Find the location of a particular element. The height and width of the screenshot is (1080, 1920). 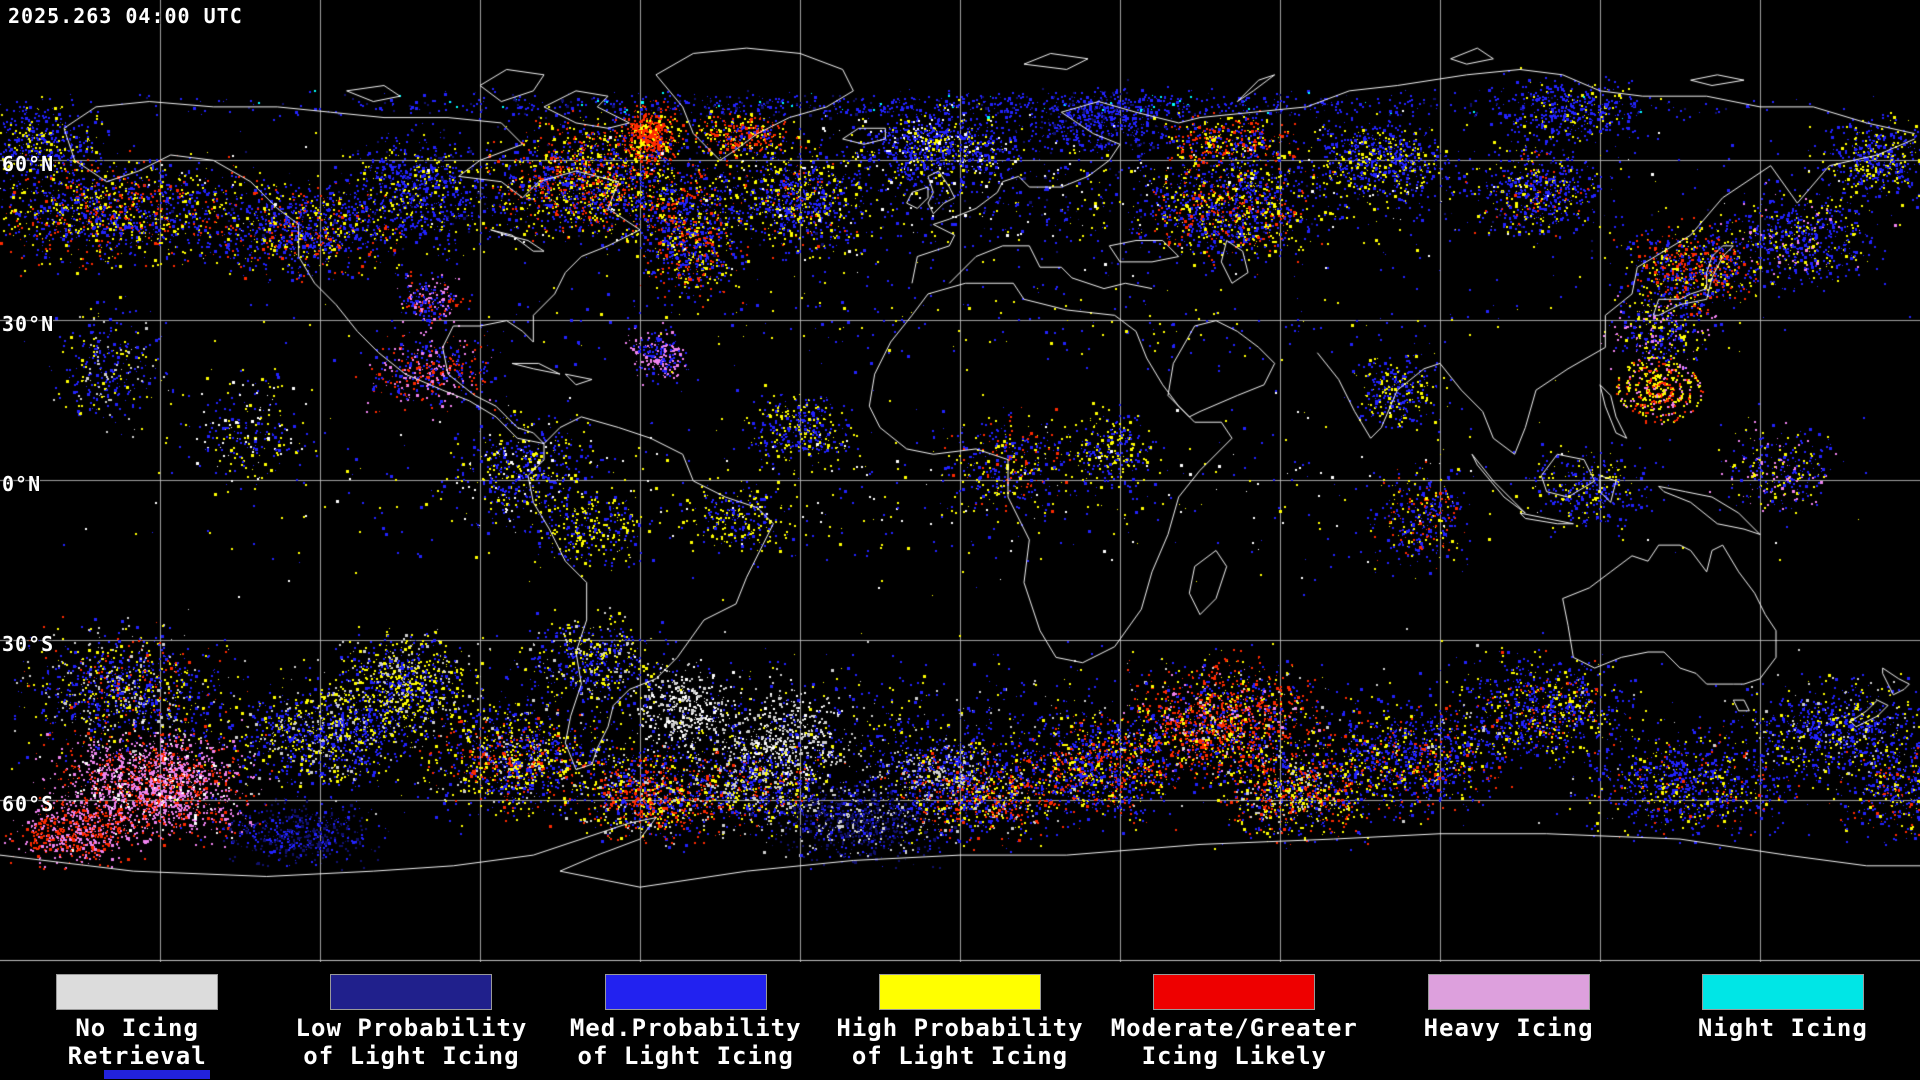

legend-label: No Icing is located at coordinates (137, 1028).